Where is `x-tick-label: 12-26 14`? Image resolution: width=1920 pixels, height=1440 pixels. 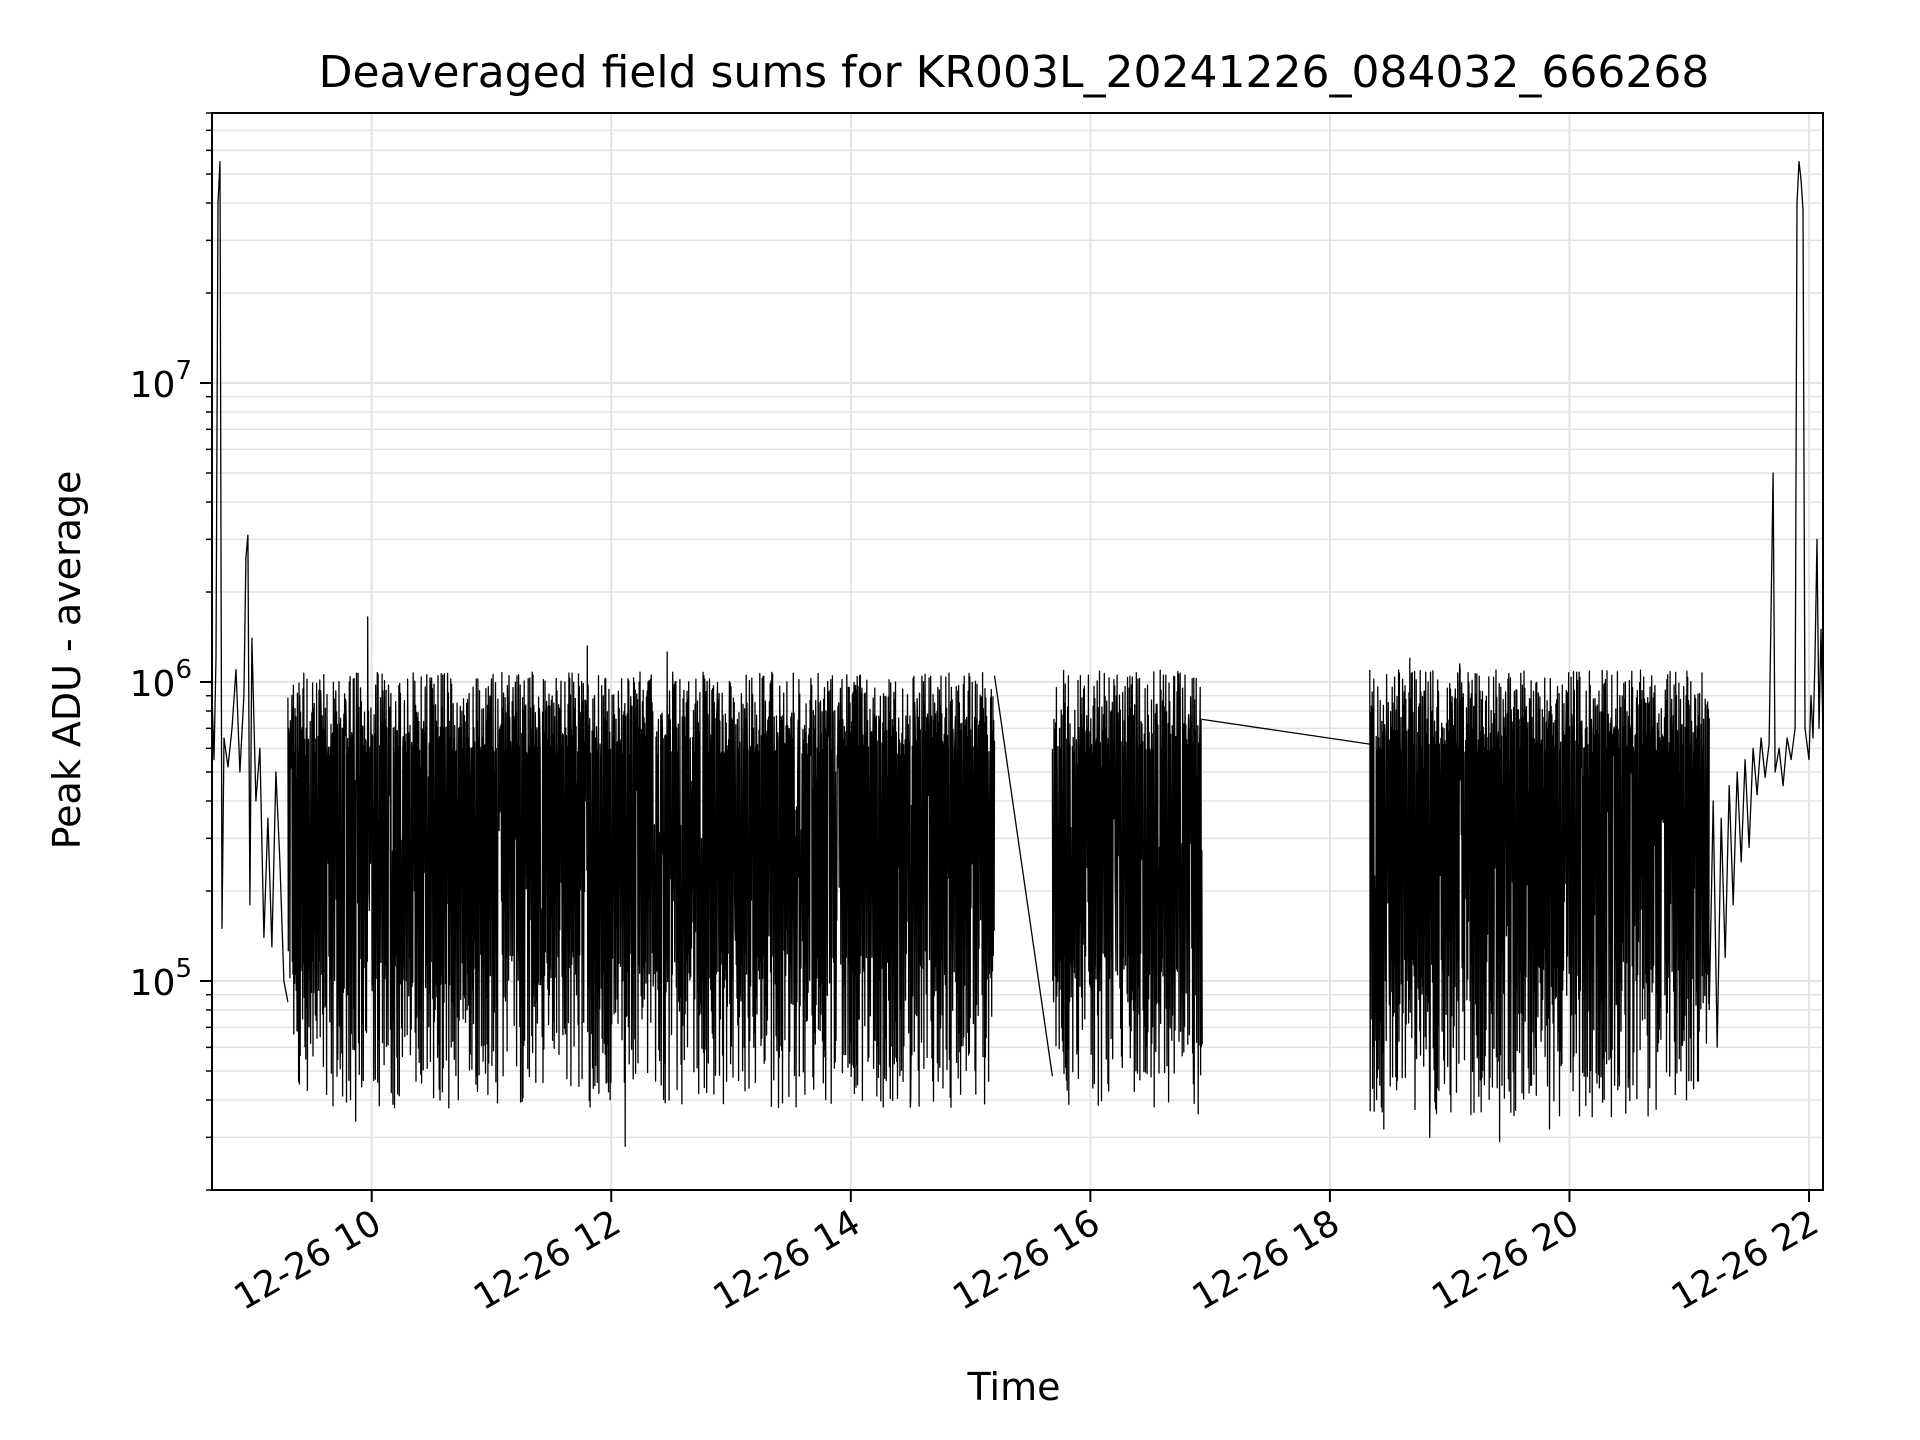
x-tick-label: 12-26 14 is located at coordinates (787, 1260).